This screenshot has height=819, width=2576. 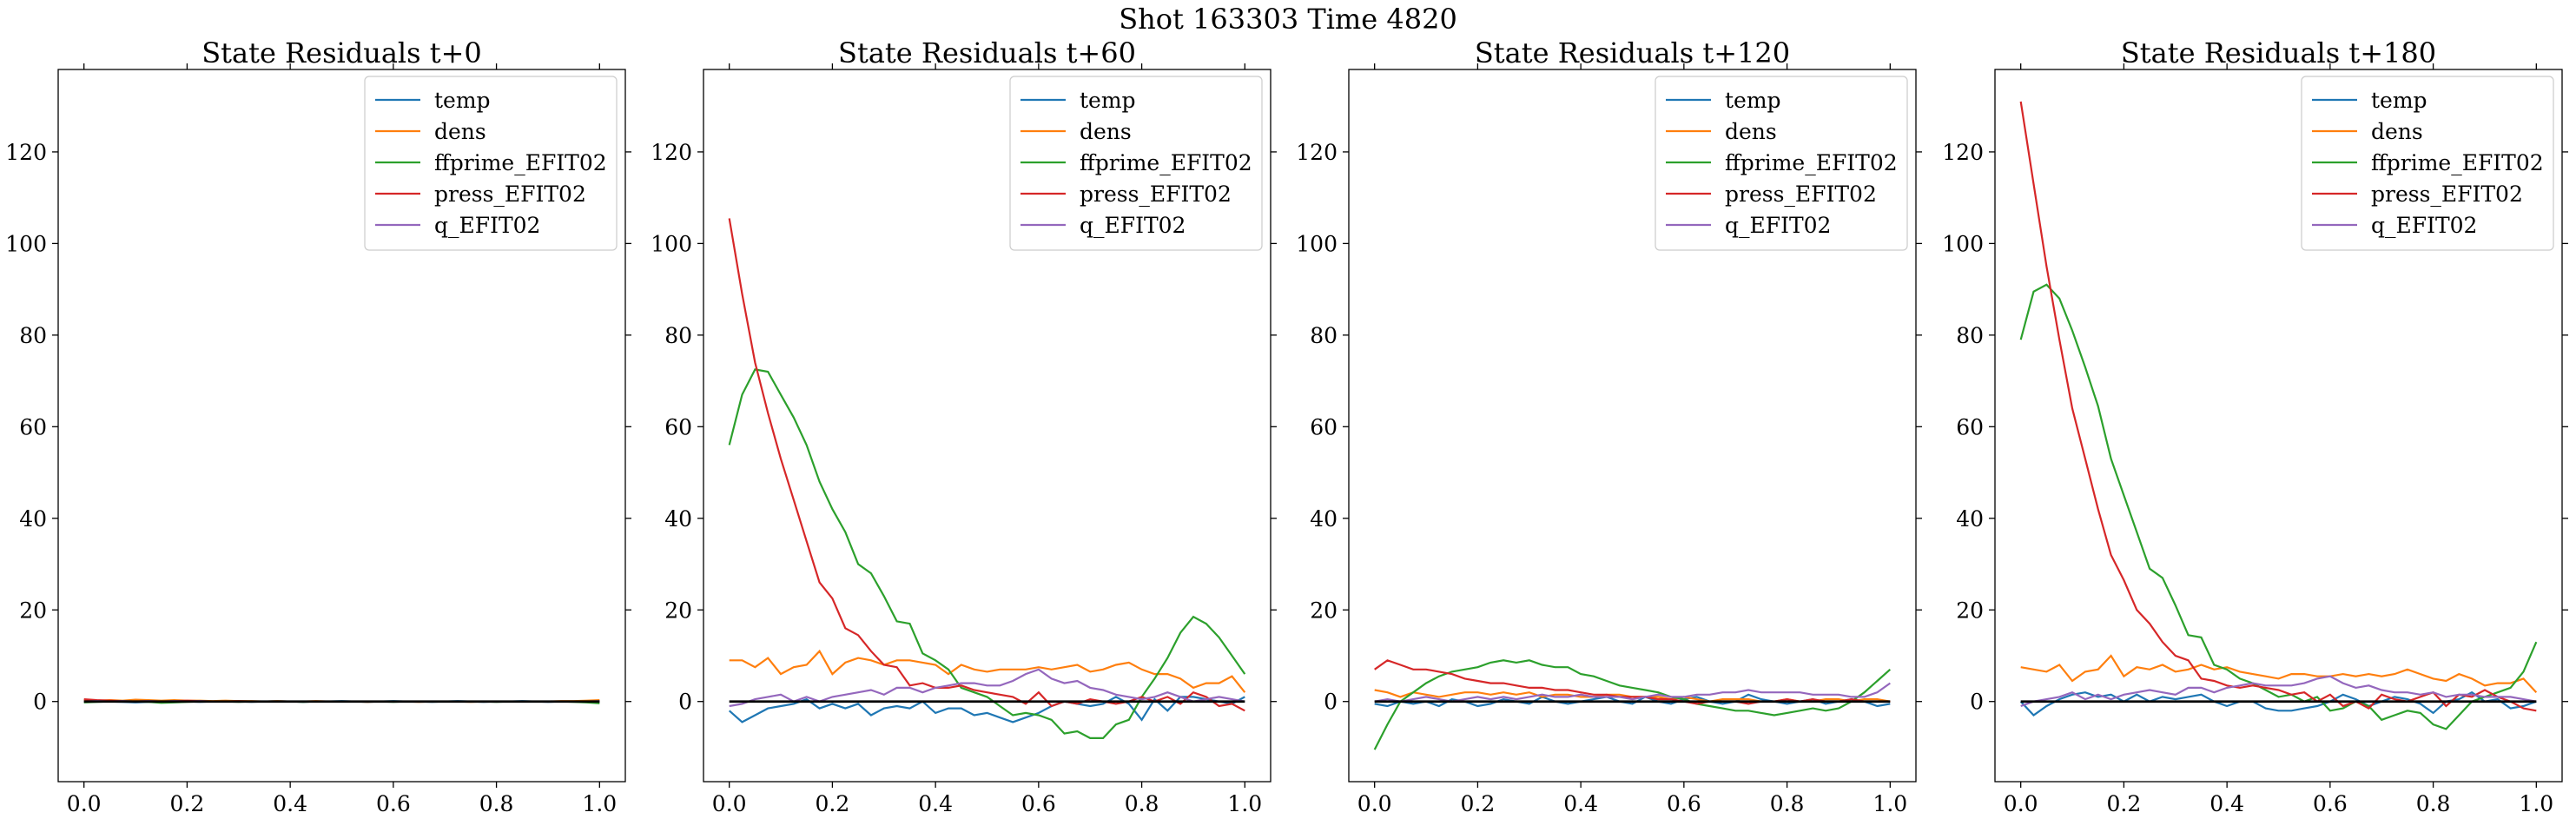 I want to click on panel-title: State Residuals t+60, so click(x=987, y=52).